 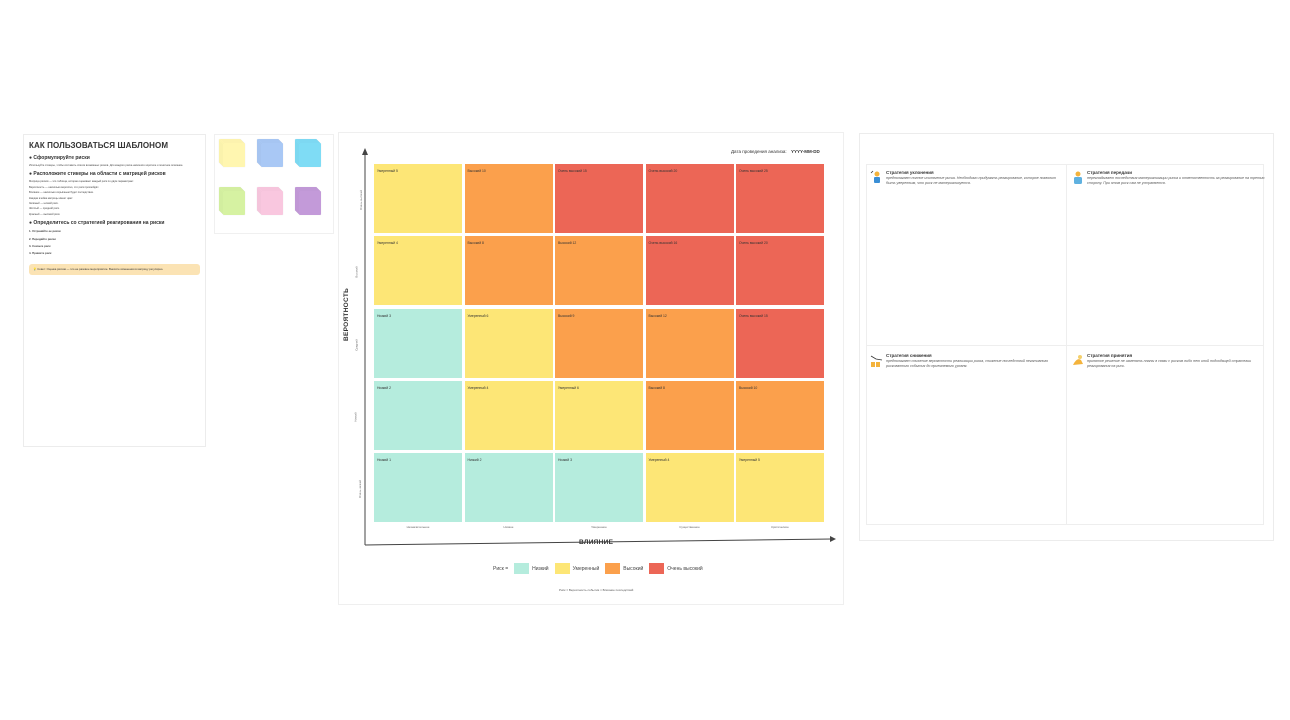 What do you see at coordinates (599, 527) in the screenshot?
I see `x-tick-label: Умеренное` at bounding box center [599, 527].